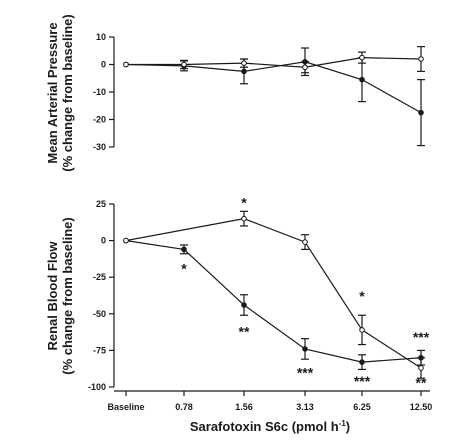 This screenshot has height=440, width=451. Describe the element at coordinates (270, 426) in the screenshot. I see `x-axis-title: Sarafotoxin S6c (pmol h-1)` at that location.